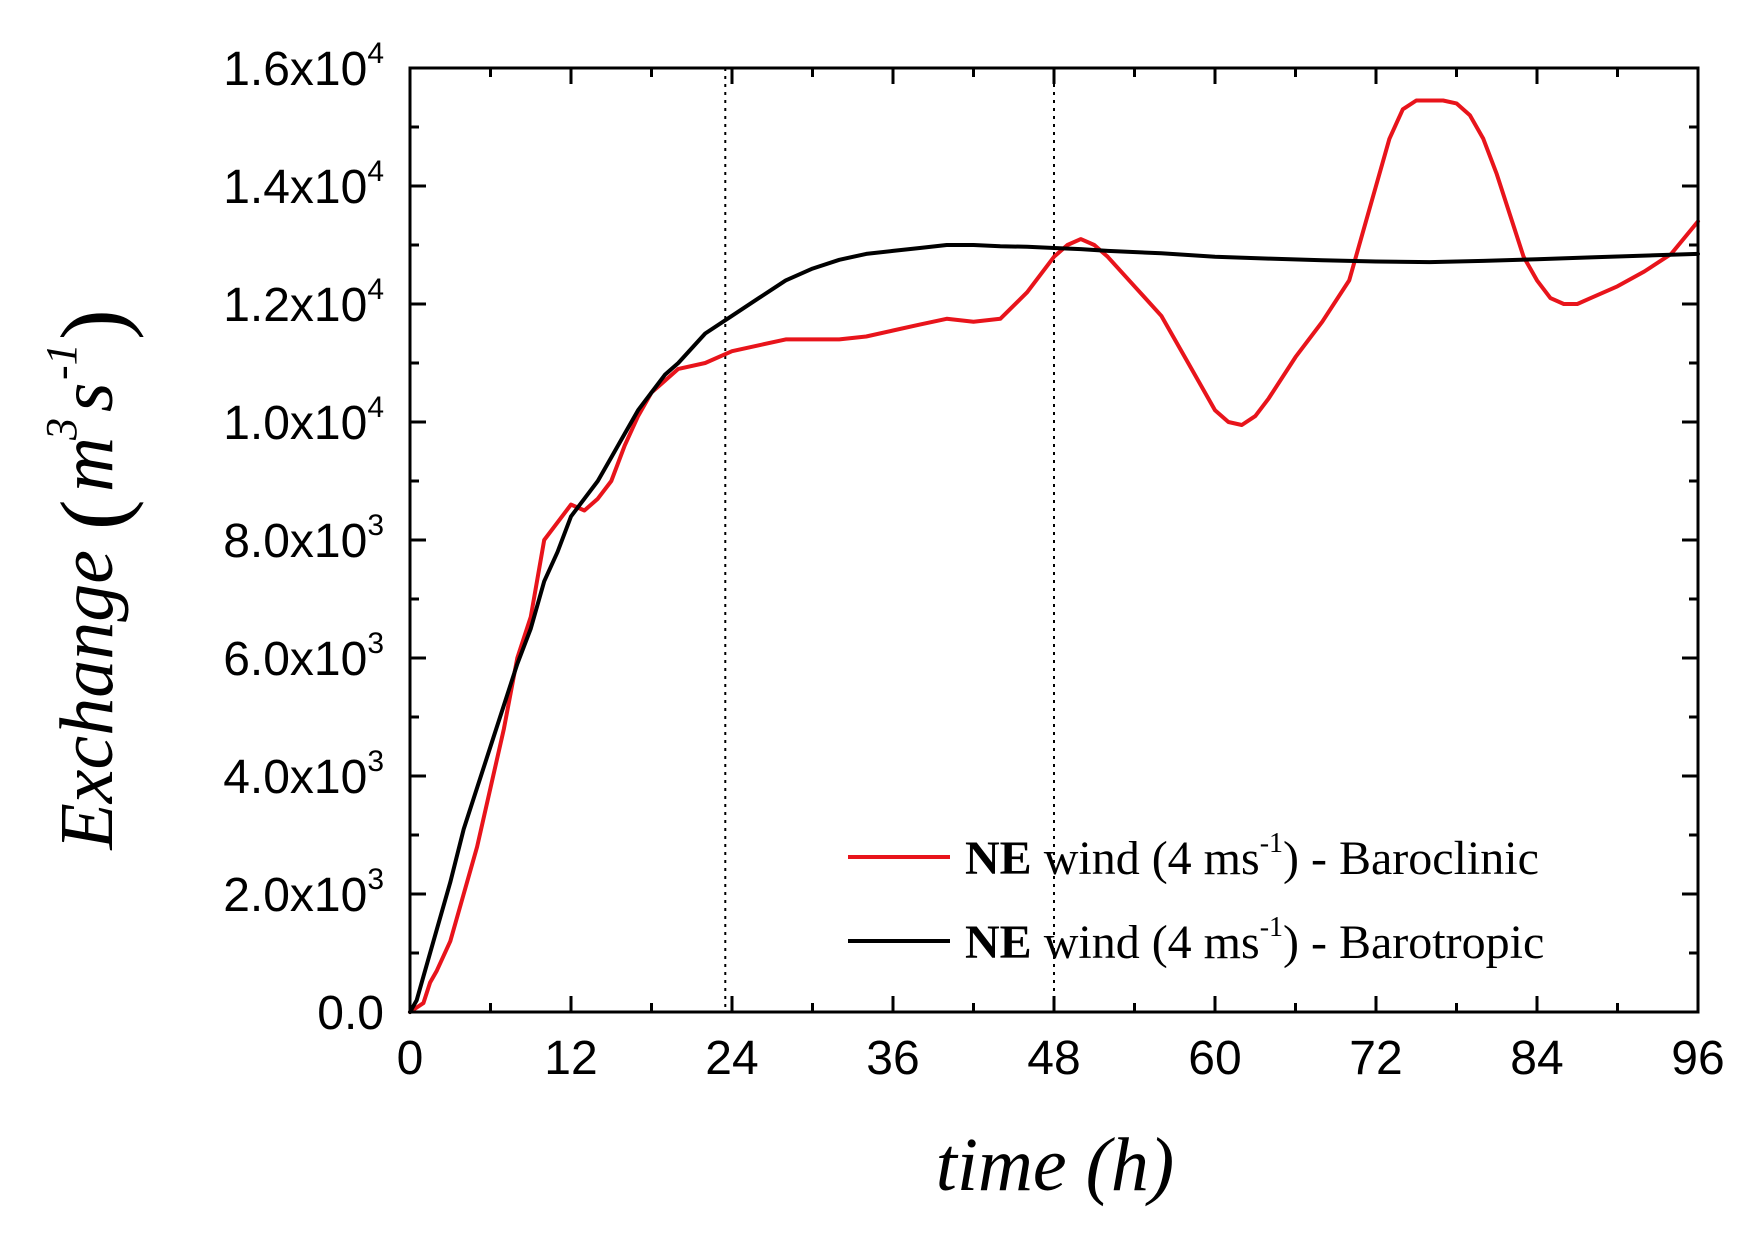 This screenshot has height=1235, width=1759. Describe the element at coordinates (892, 1058) in the screenshot. I see `x-tick-label: 36` at that location.